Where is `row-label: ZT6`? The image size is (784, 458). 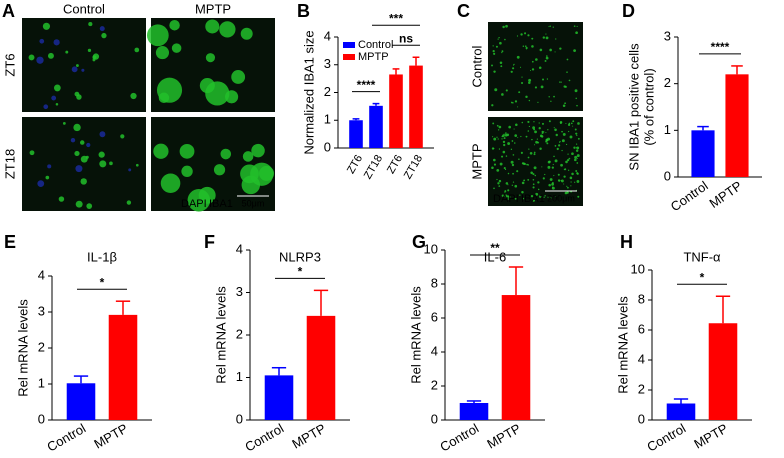
row-label: ZT6 is located at coordinates (9, 64).